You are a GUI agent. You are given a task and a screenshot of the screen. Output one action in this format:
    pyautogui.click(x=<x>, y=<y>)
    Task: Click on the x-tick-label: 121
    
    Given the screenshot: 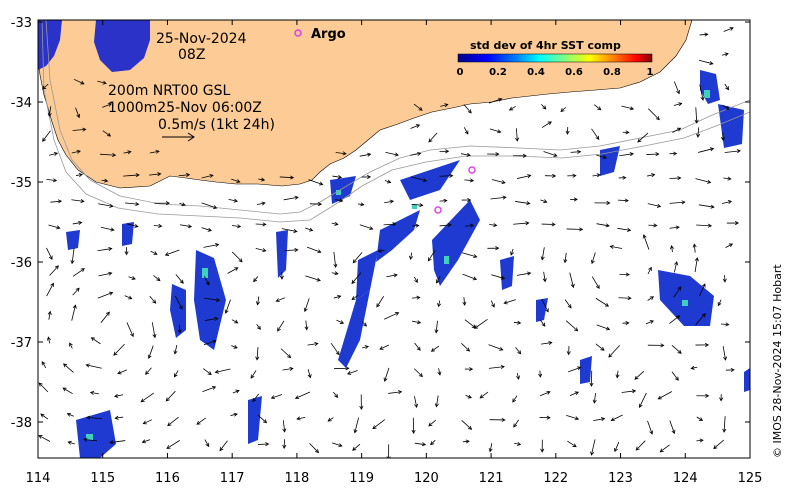 What is the action you would take?
    pyautogui.click(x=491, y=478)
    